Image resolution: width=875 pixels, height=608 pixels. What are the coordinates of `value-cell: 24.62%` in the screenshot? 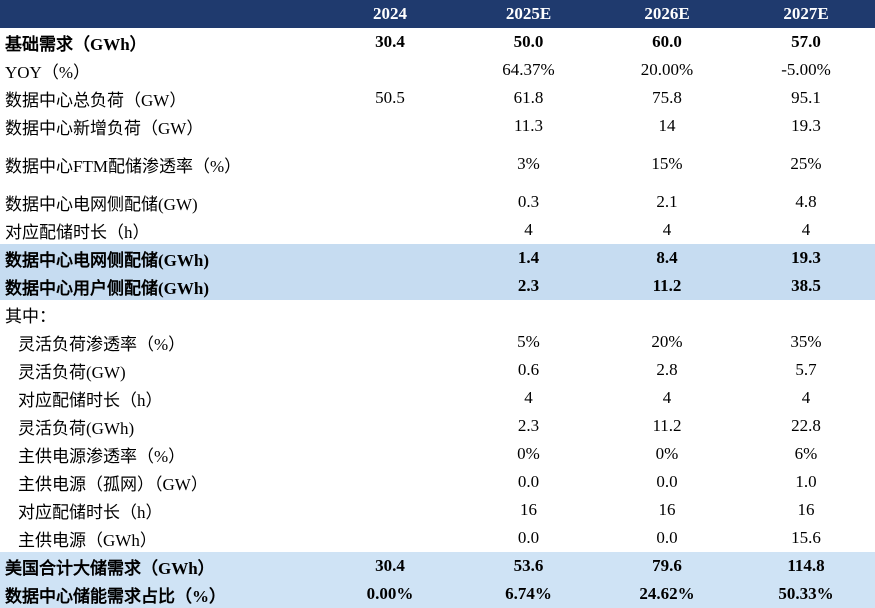 It's located at (667, 594).